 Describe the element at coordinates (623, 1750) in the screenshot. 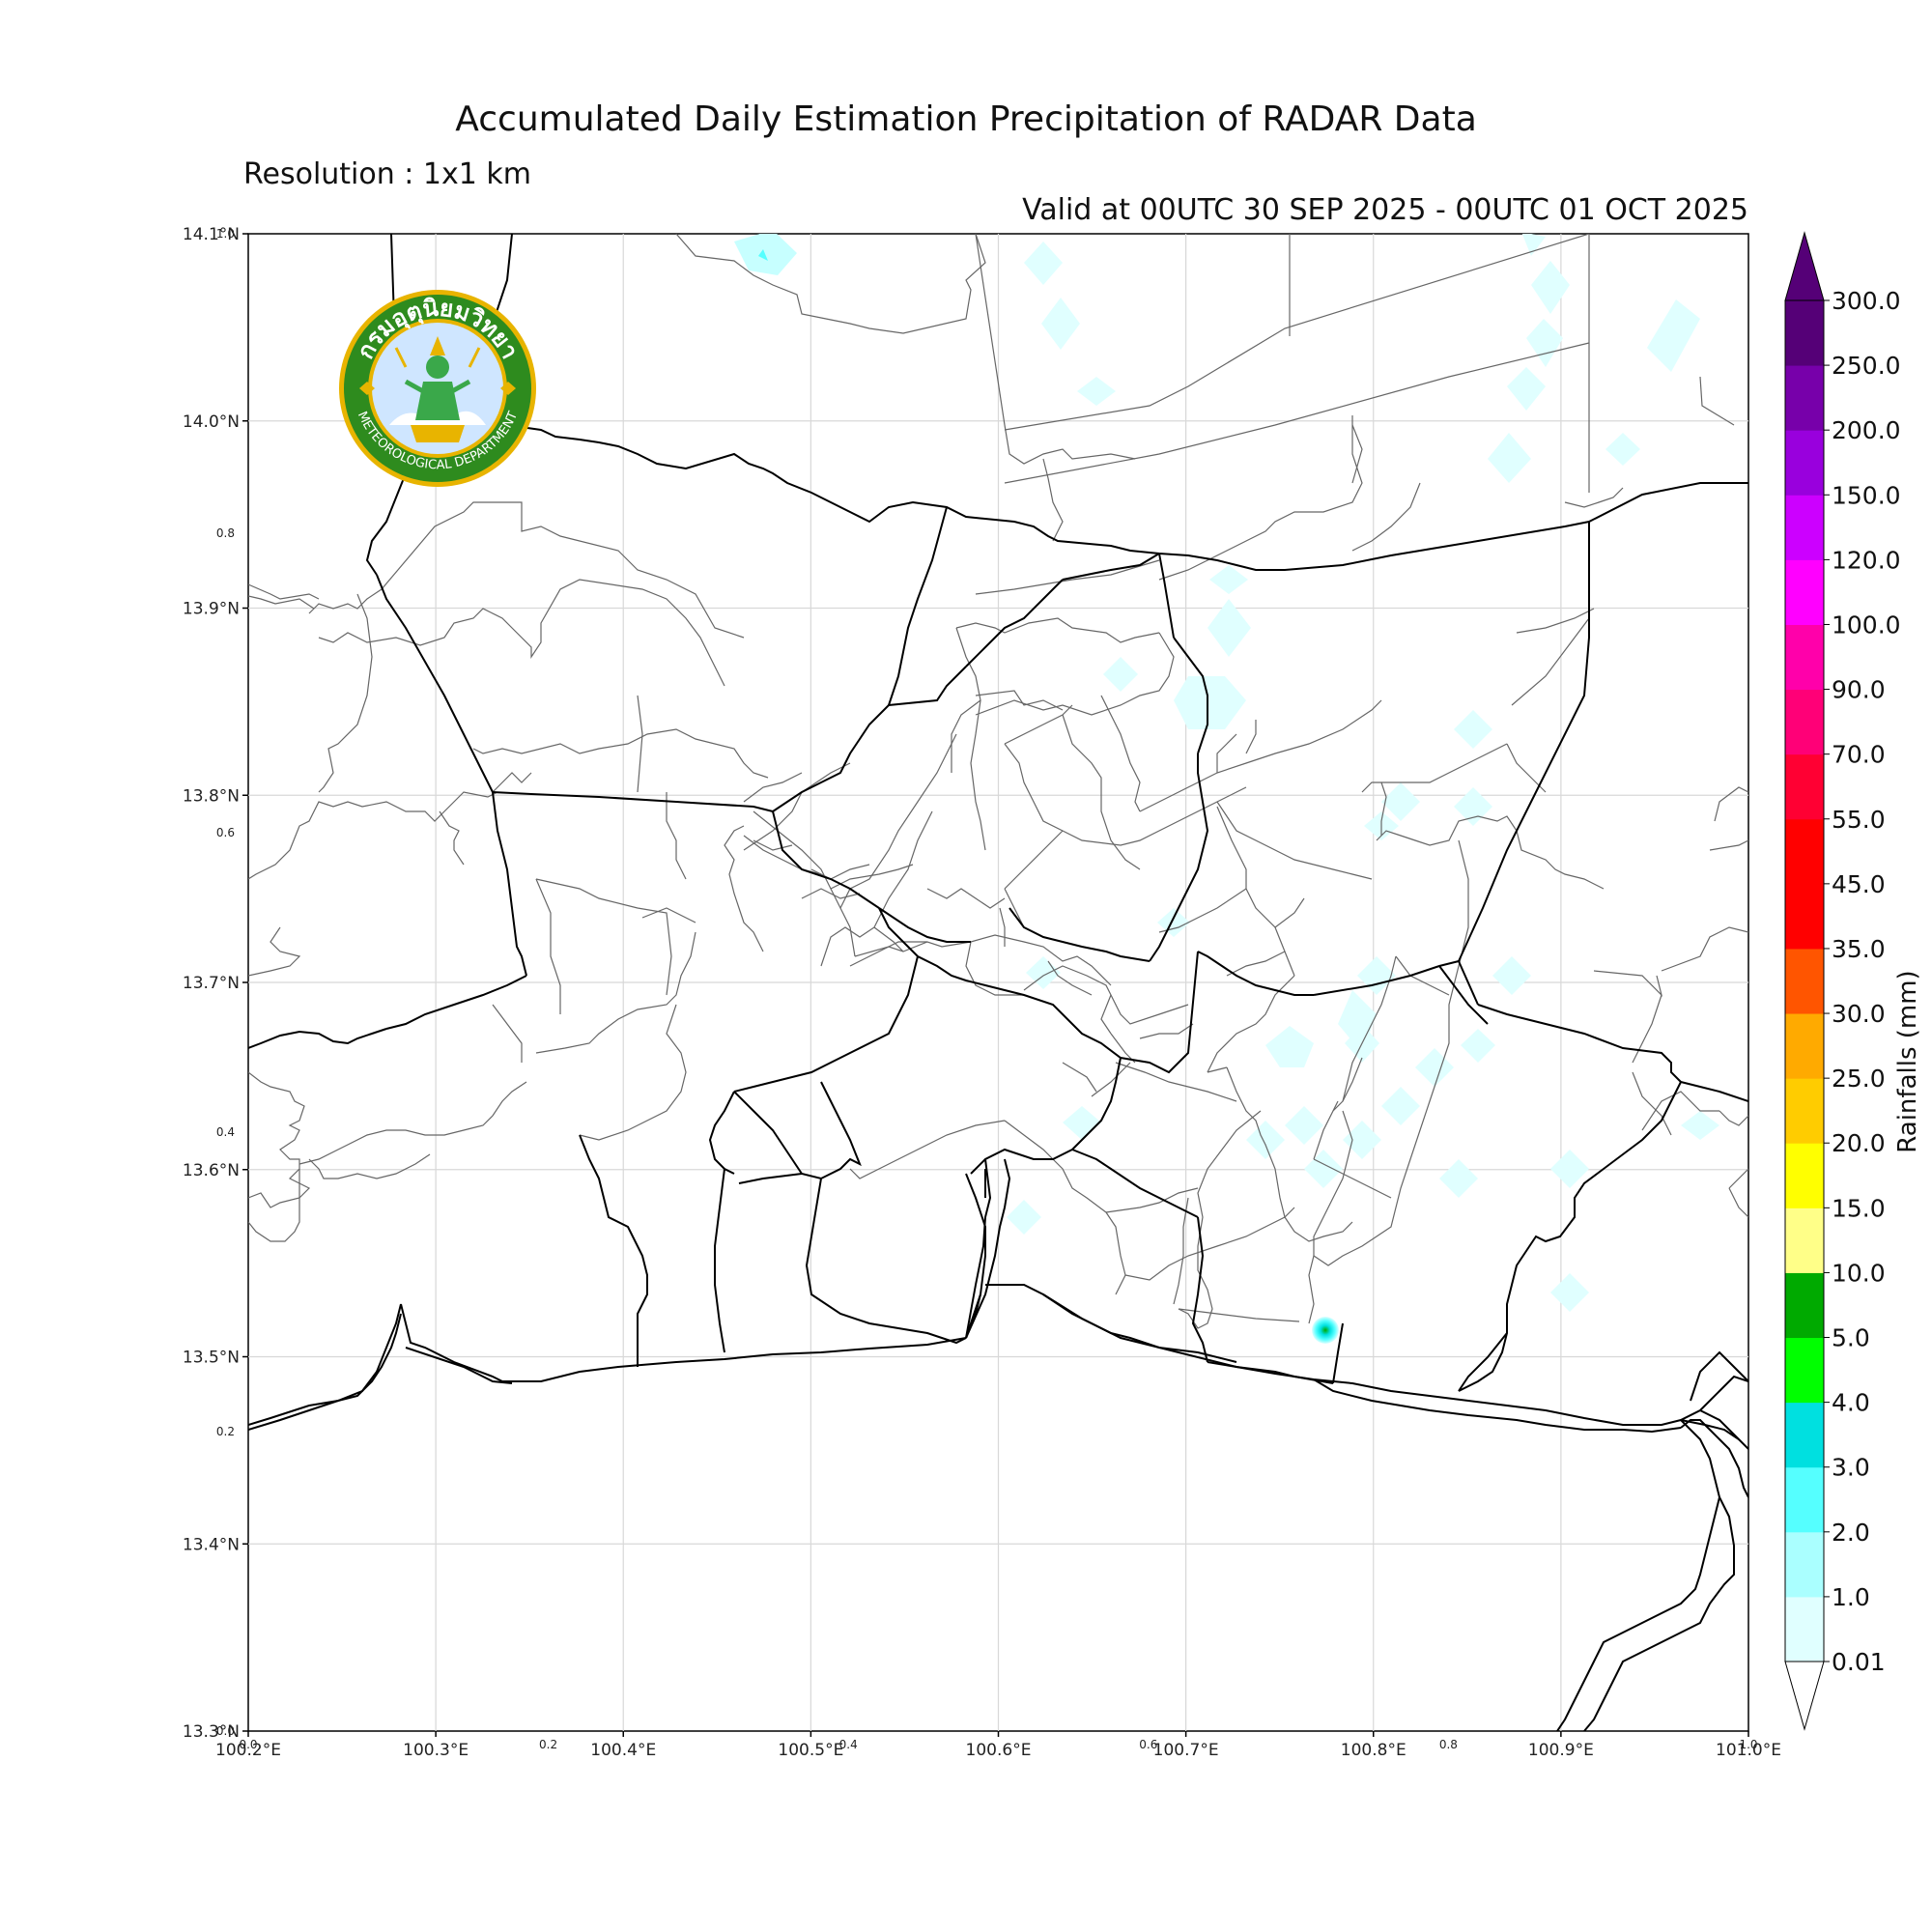

I see `lon-tick-label: 100.4°E` at that location.